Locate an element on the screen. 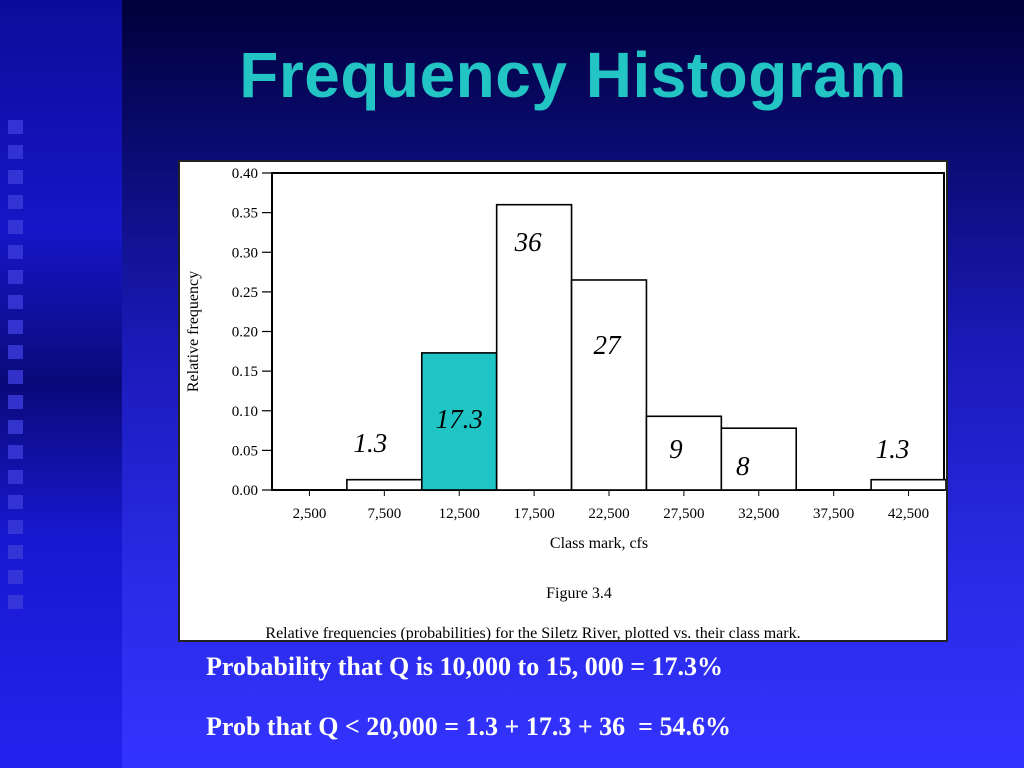 The width and height of the screenshot is (1024, 768). y-tick-label: 0.30 is located at coordinates (245, 253).